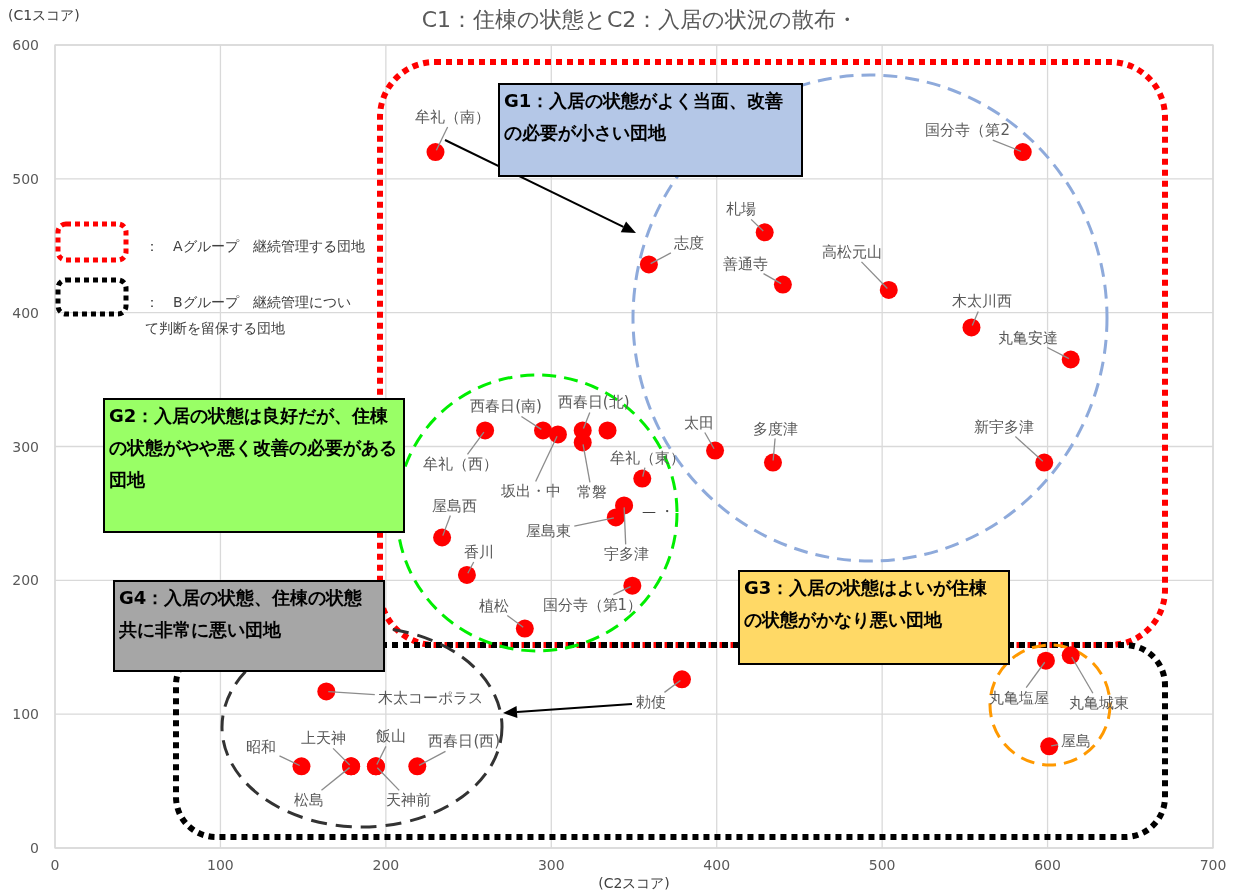 Image resolution: width=1239 pixels, height=892 pixels. Describe the element at coordinates (551, 865) in the screenshot. I see `x-tick-label: 300` at that location.